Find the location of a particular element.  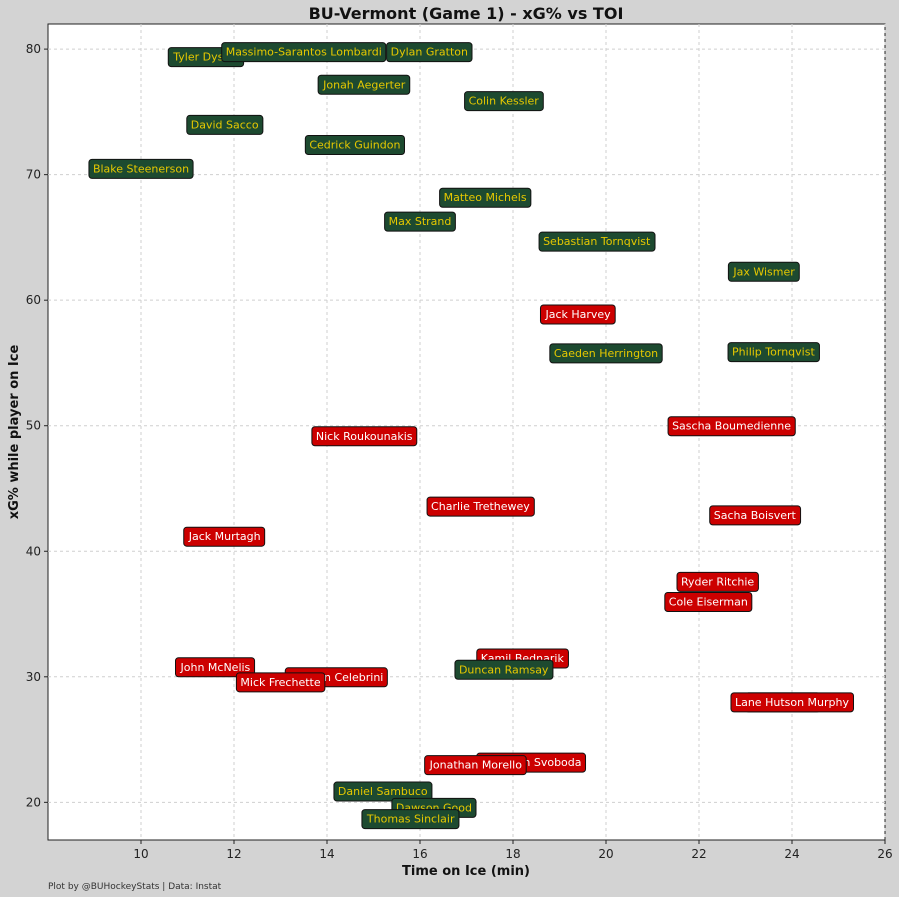

x-tick-label: 26 is located at coordinates (884, 854).